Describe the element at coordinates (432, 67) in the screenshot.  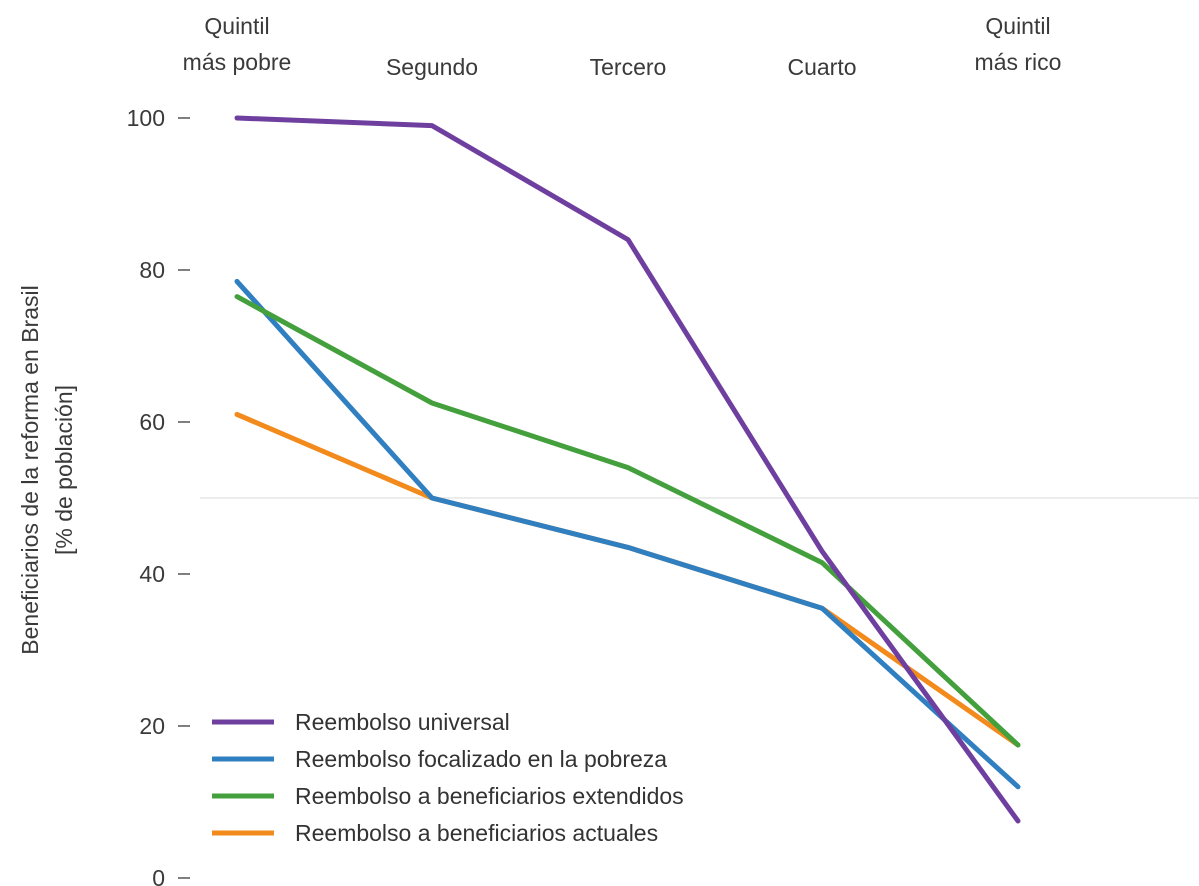
I see `category-label: Segundo` at that location.